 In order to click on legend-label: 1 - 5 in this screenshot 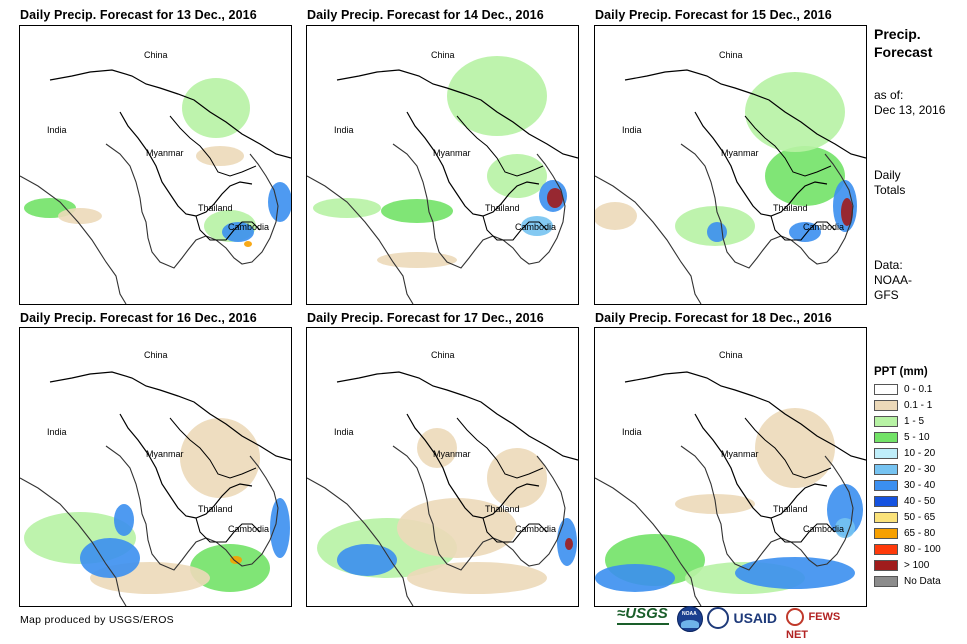, I will do `click(914, 421)`.